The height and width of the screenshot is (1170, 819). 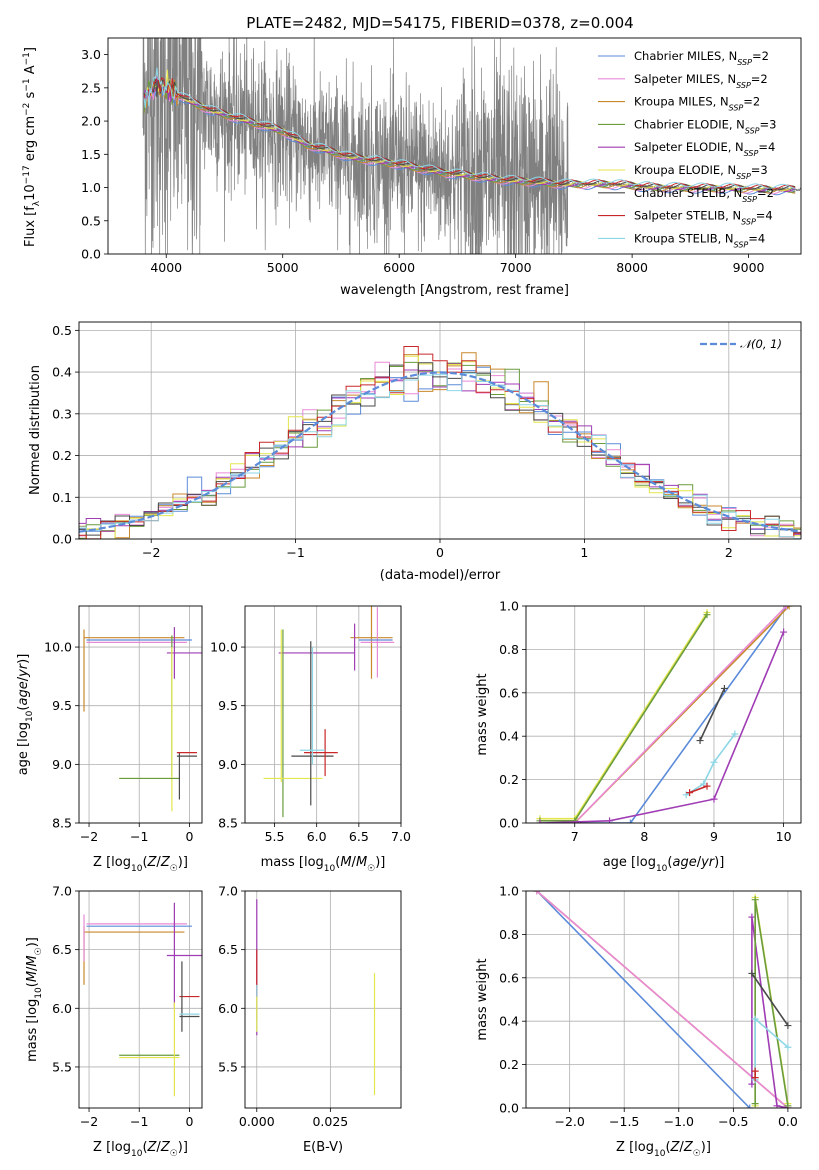 What do you see at coordinates (509, 977) in the screenshot?
I see `y-tick-label: 0.6` at bounding box center [509, 977].